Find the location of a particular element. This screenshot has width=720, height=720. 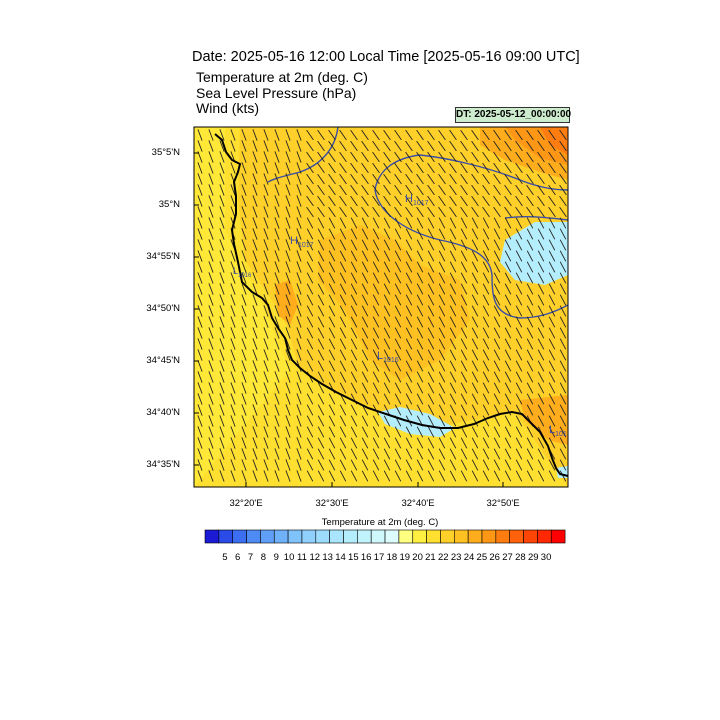

colorbar-tick-label: 6 is located at coordinates (238, 557).